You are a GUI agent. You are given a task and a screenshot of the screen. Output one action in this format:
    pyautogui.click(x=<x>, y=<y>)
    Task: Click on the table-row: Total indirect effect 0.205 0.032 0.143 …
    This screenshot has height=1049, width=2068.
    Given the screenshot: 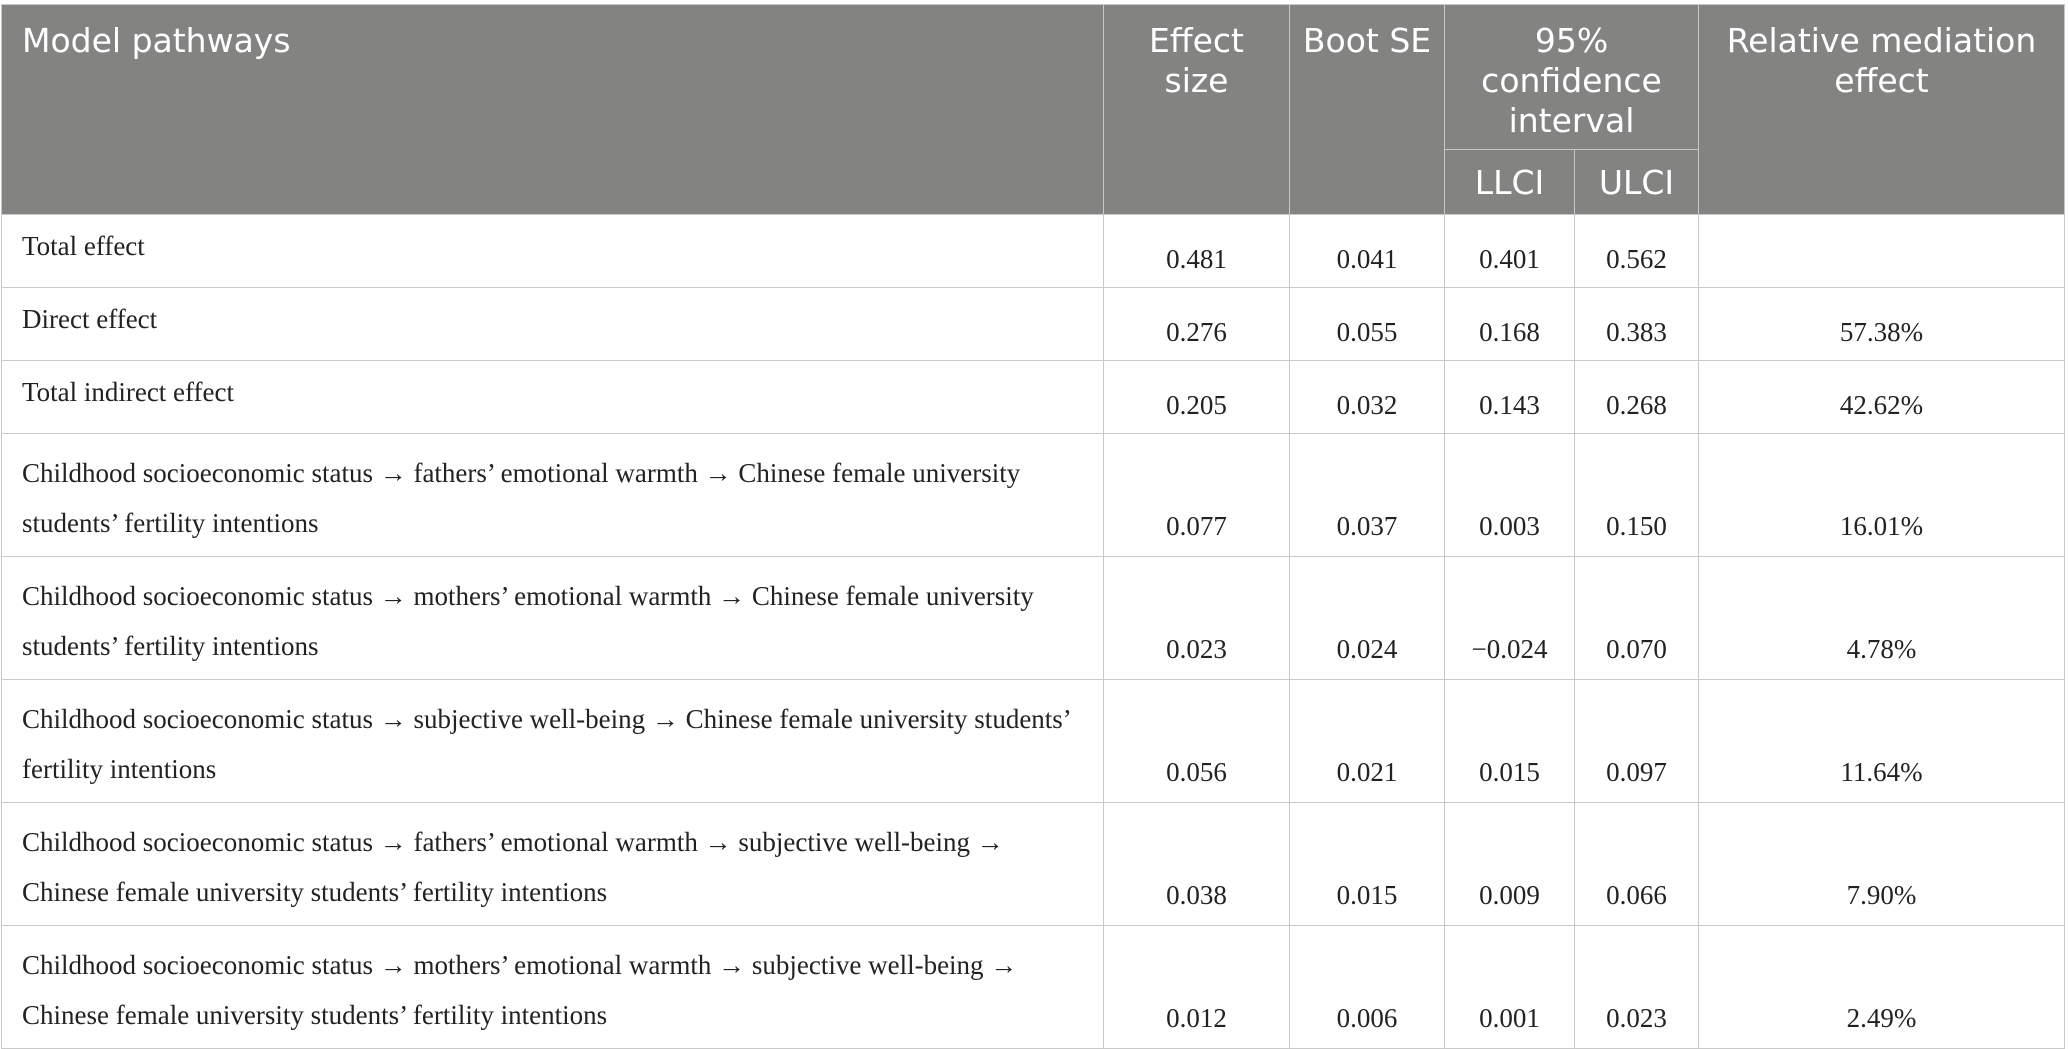 What is the action you would take?
    pyautogui.click(x=1033, y=397)
    